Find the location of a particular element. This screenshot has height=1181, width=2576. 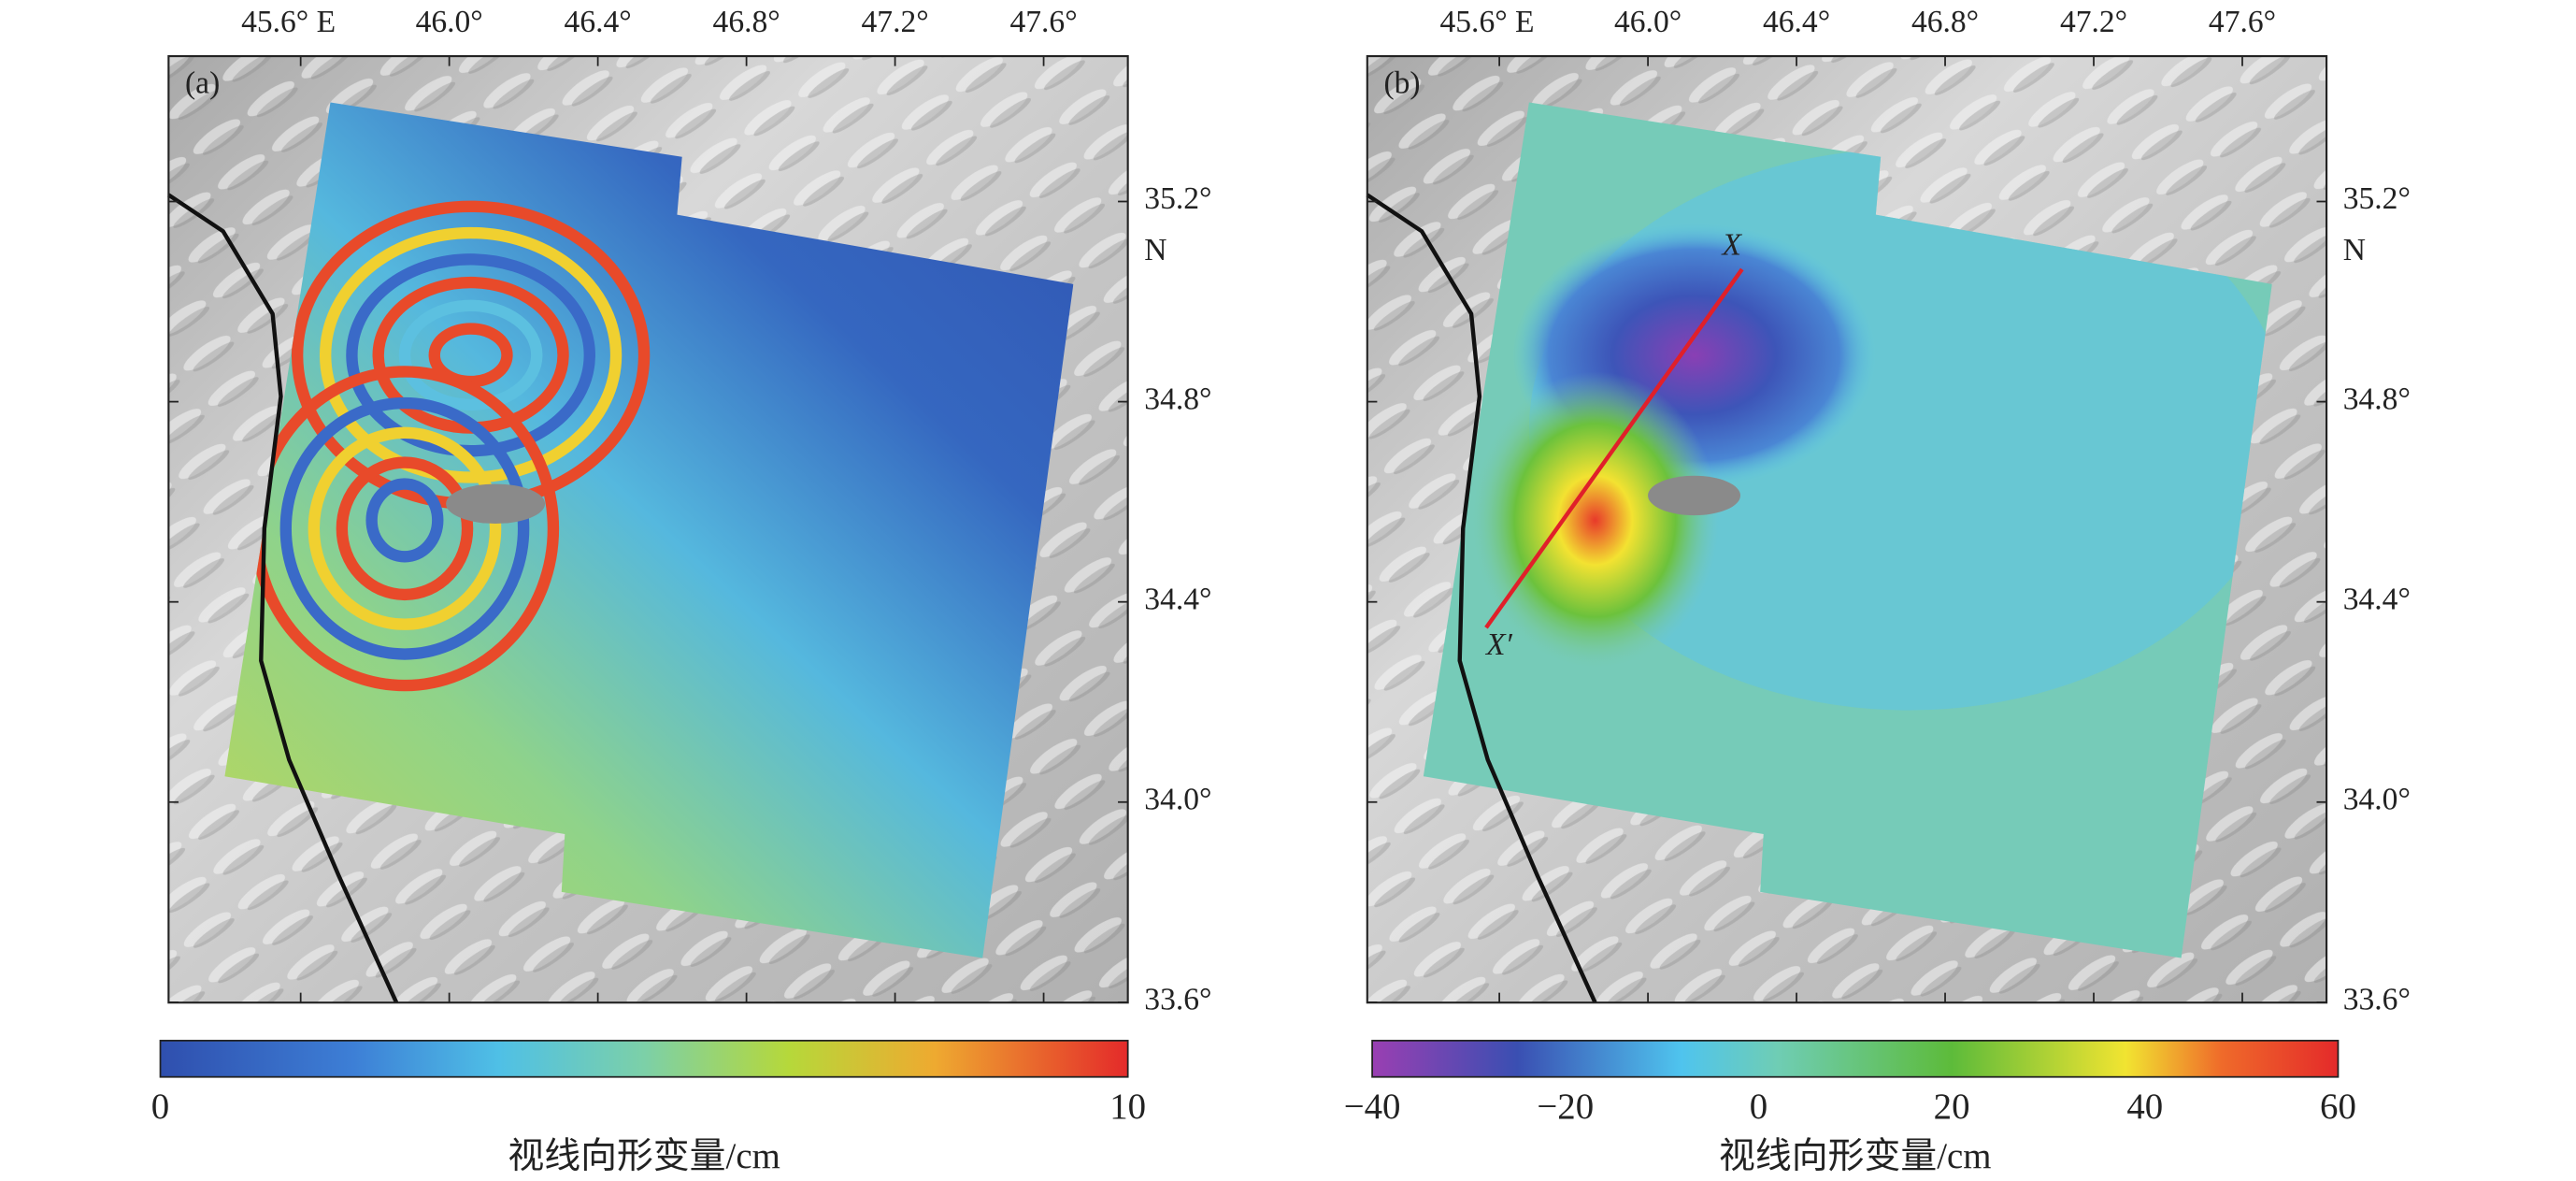

profile-end-label: X′ is located at coordinates (1498, 644).